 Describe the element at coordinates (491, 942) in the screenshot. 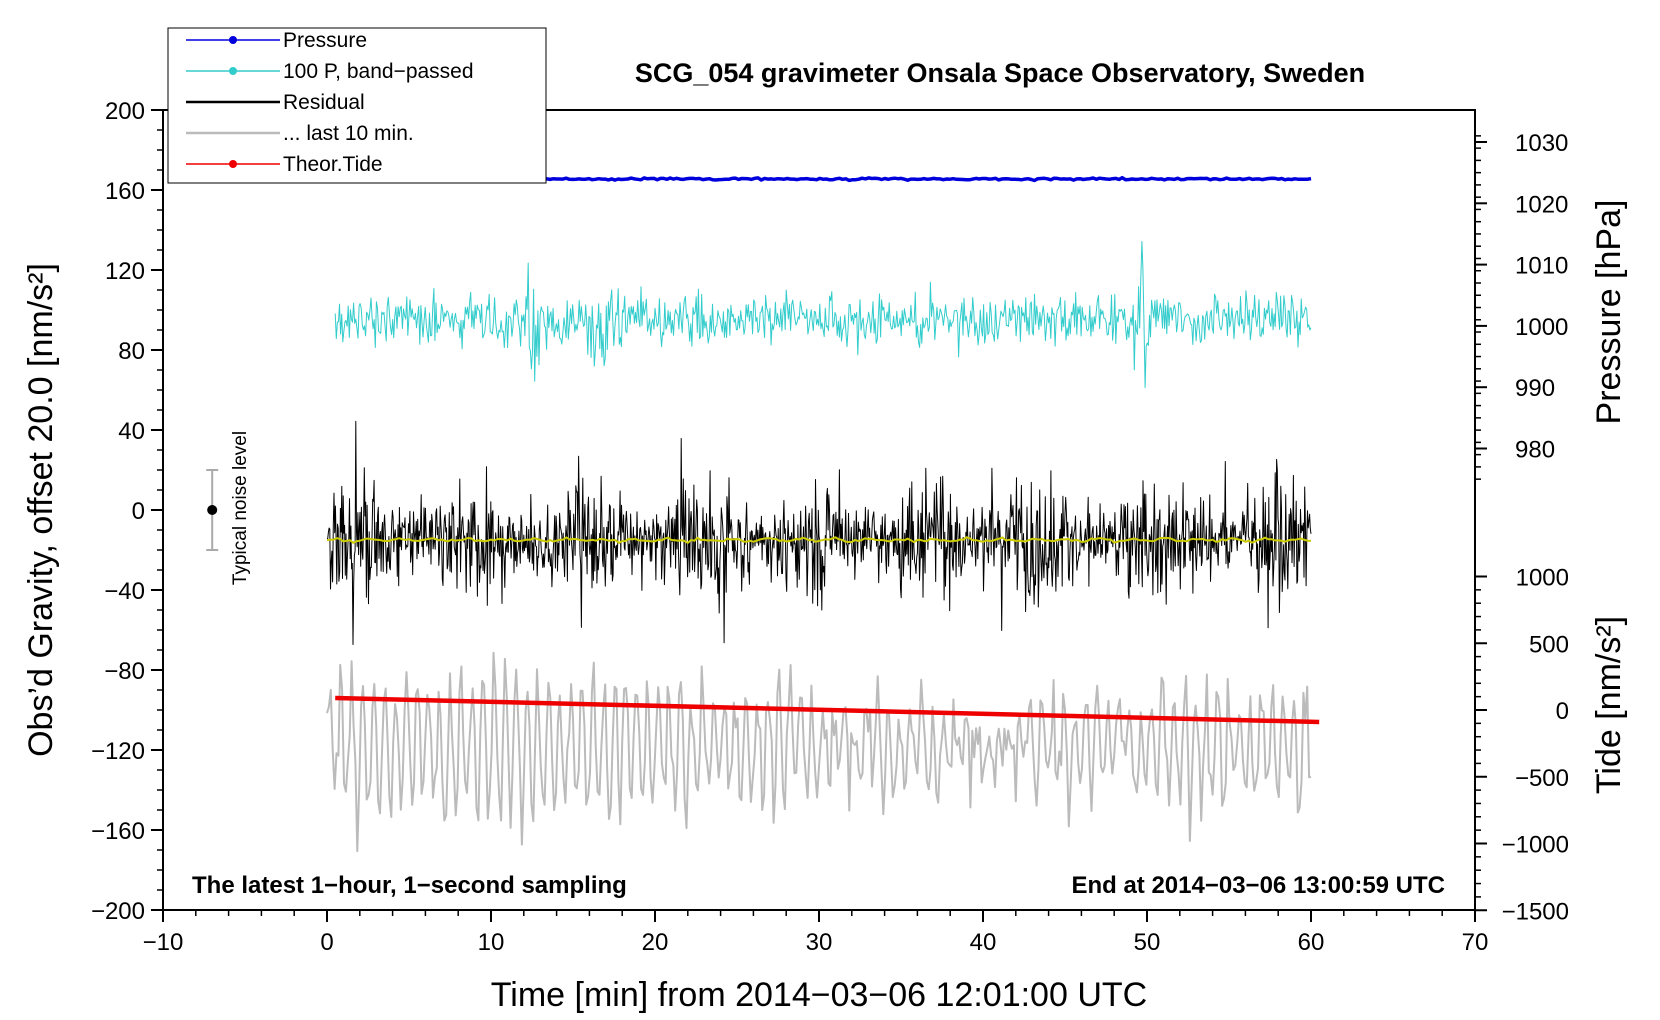

I see `x-tick-label: 10` at that location.